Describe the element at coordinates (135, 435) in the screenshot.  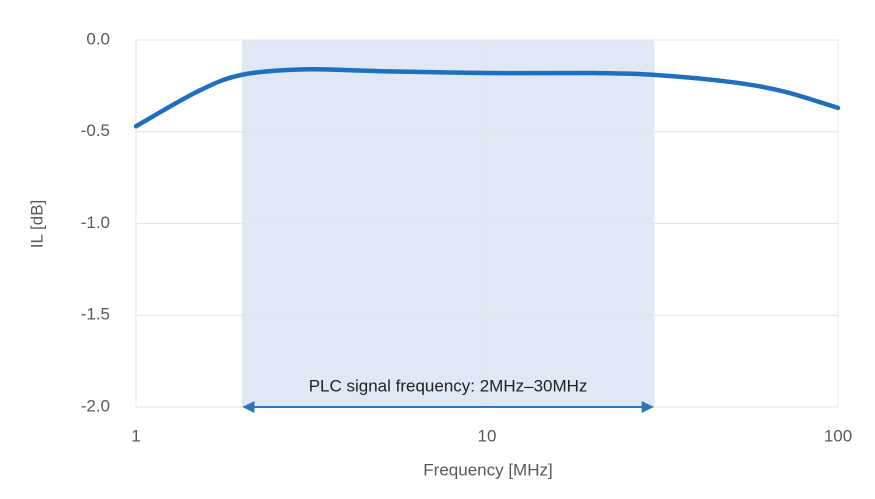
I see `x-tick-label: 1` at that location.